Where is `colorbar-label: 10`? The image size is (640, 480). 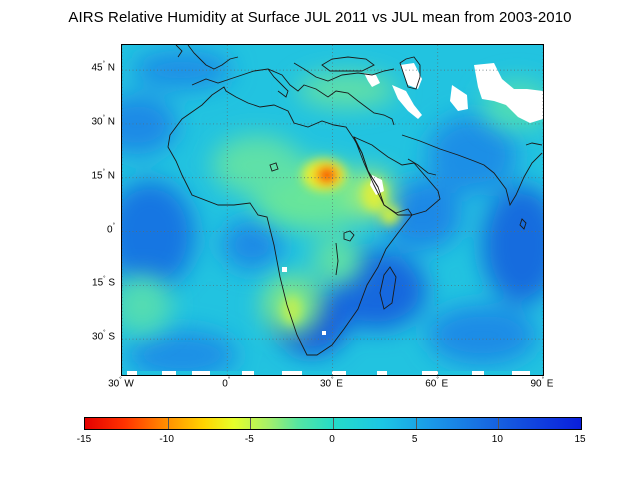
colorbar-label: 10 is located at coordinates (497, 439).